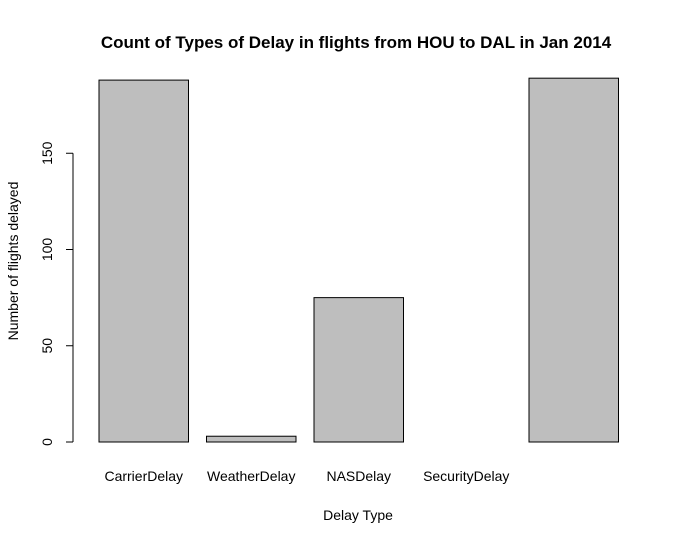  Describe the element at coordinates (47, 442) in the screenshot. I see `y-tick-label: 0` at that location.